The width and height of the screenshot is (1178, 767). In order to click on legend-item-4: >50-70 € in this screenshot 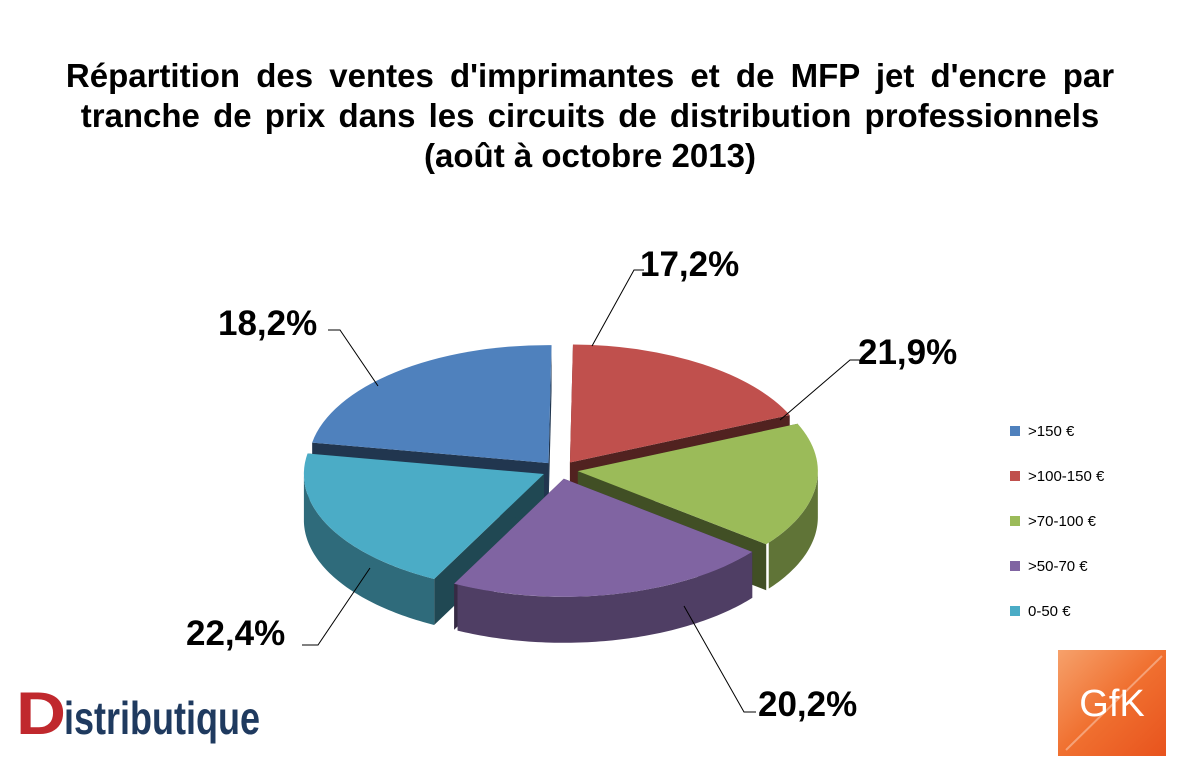, I will do `click(1085, 566)`.